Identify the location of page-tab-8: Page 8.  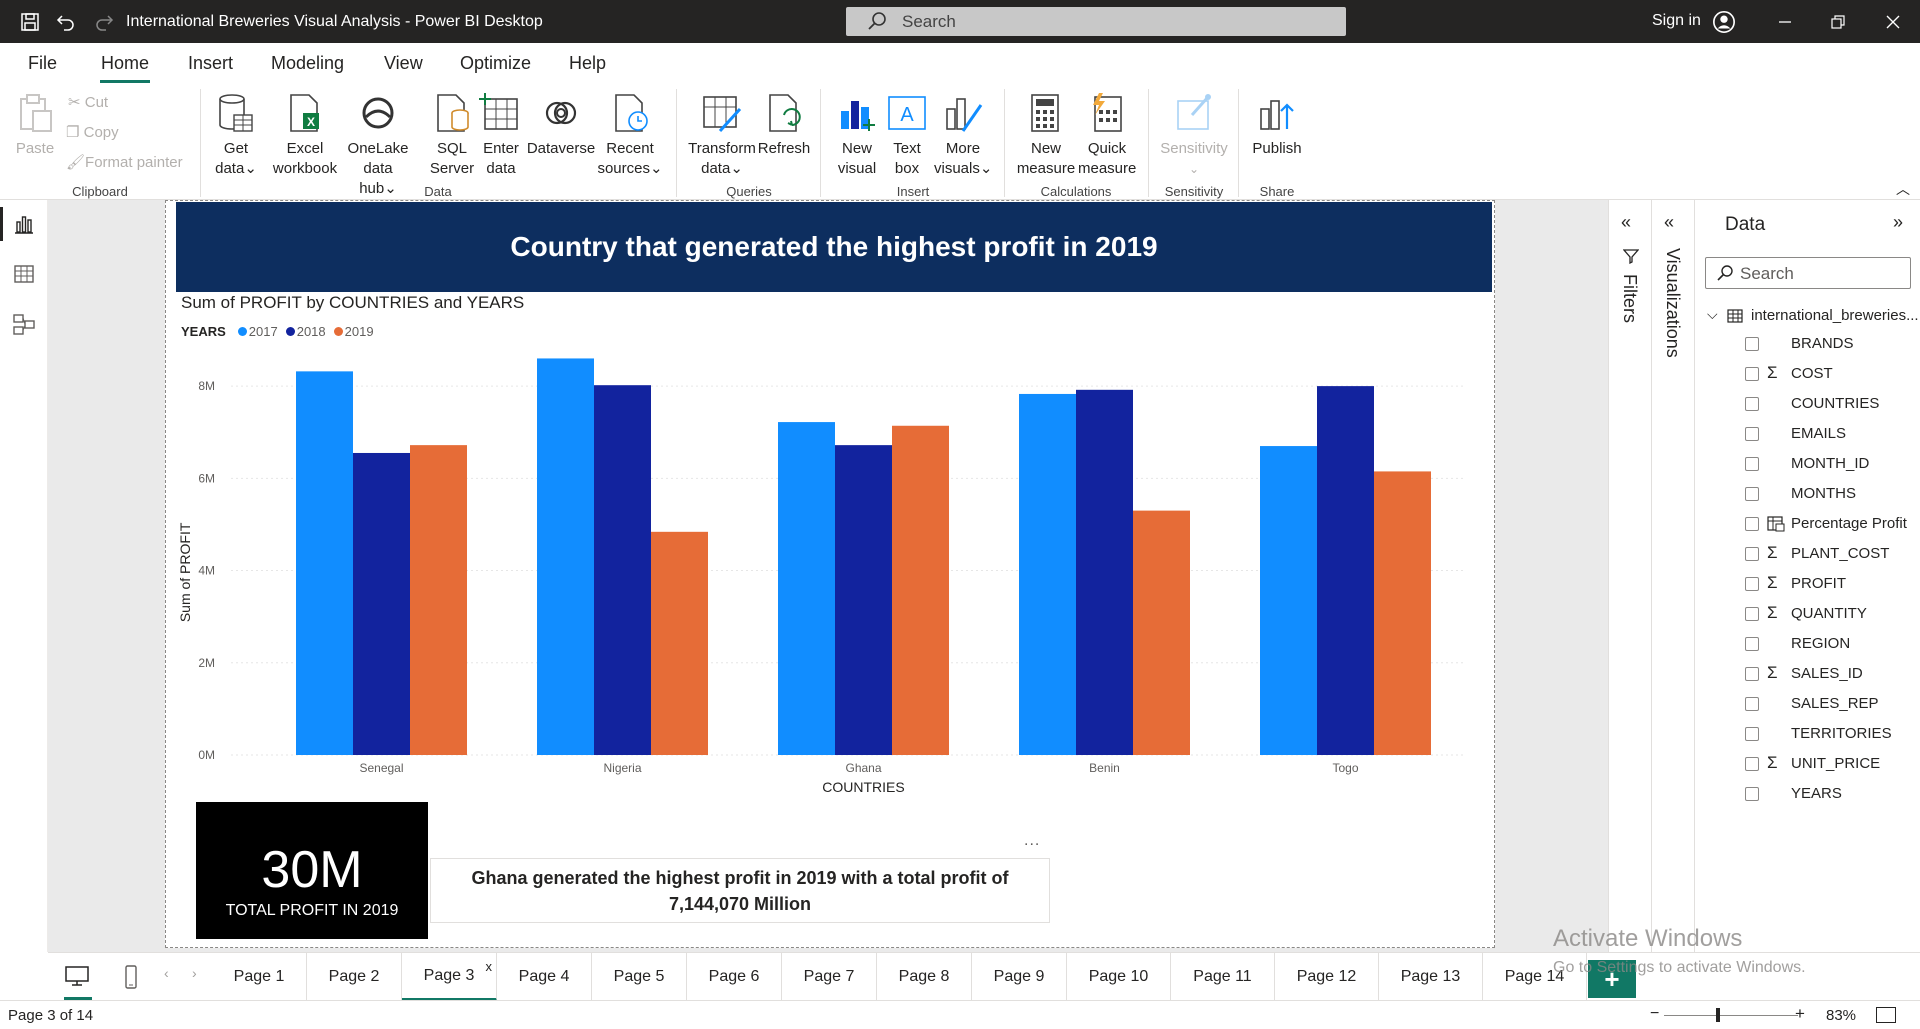
(924, 977).